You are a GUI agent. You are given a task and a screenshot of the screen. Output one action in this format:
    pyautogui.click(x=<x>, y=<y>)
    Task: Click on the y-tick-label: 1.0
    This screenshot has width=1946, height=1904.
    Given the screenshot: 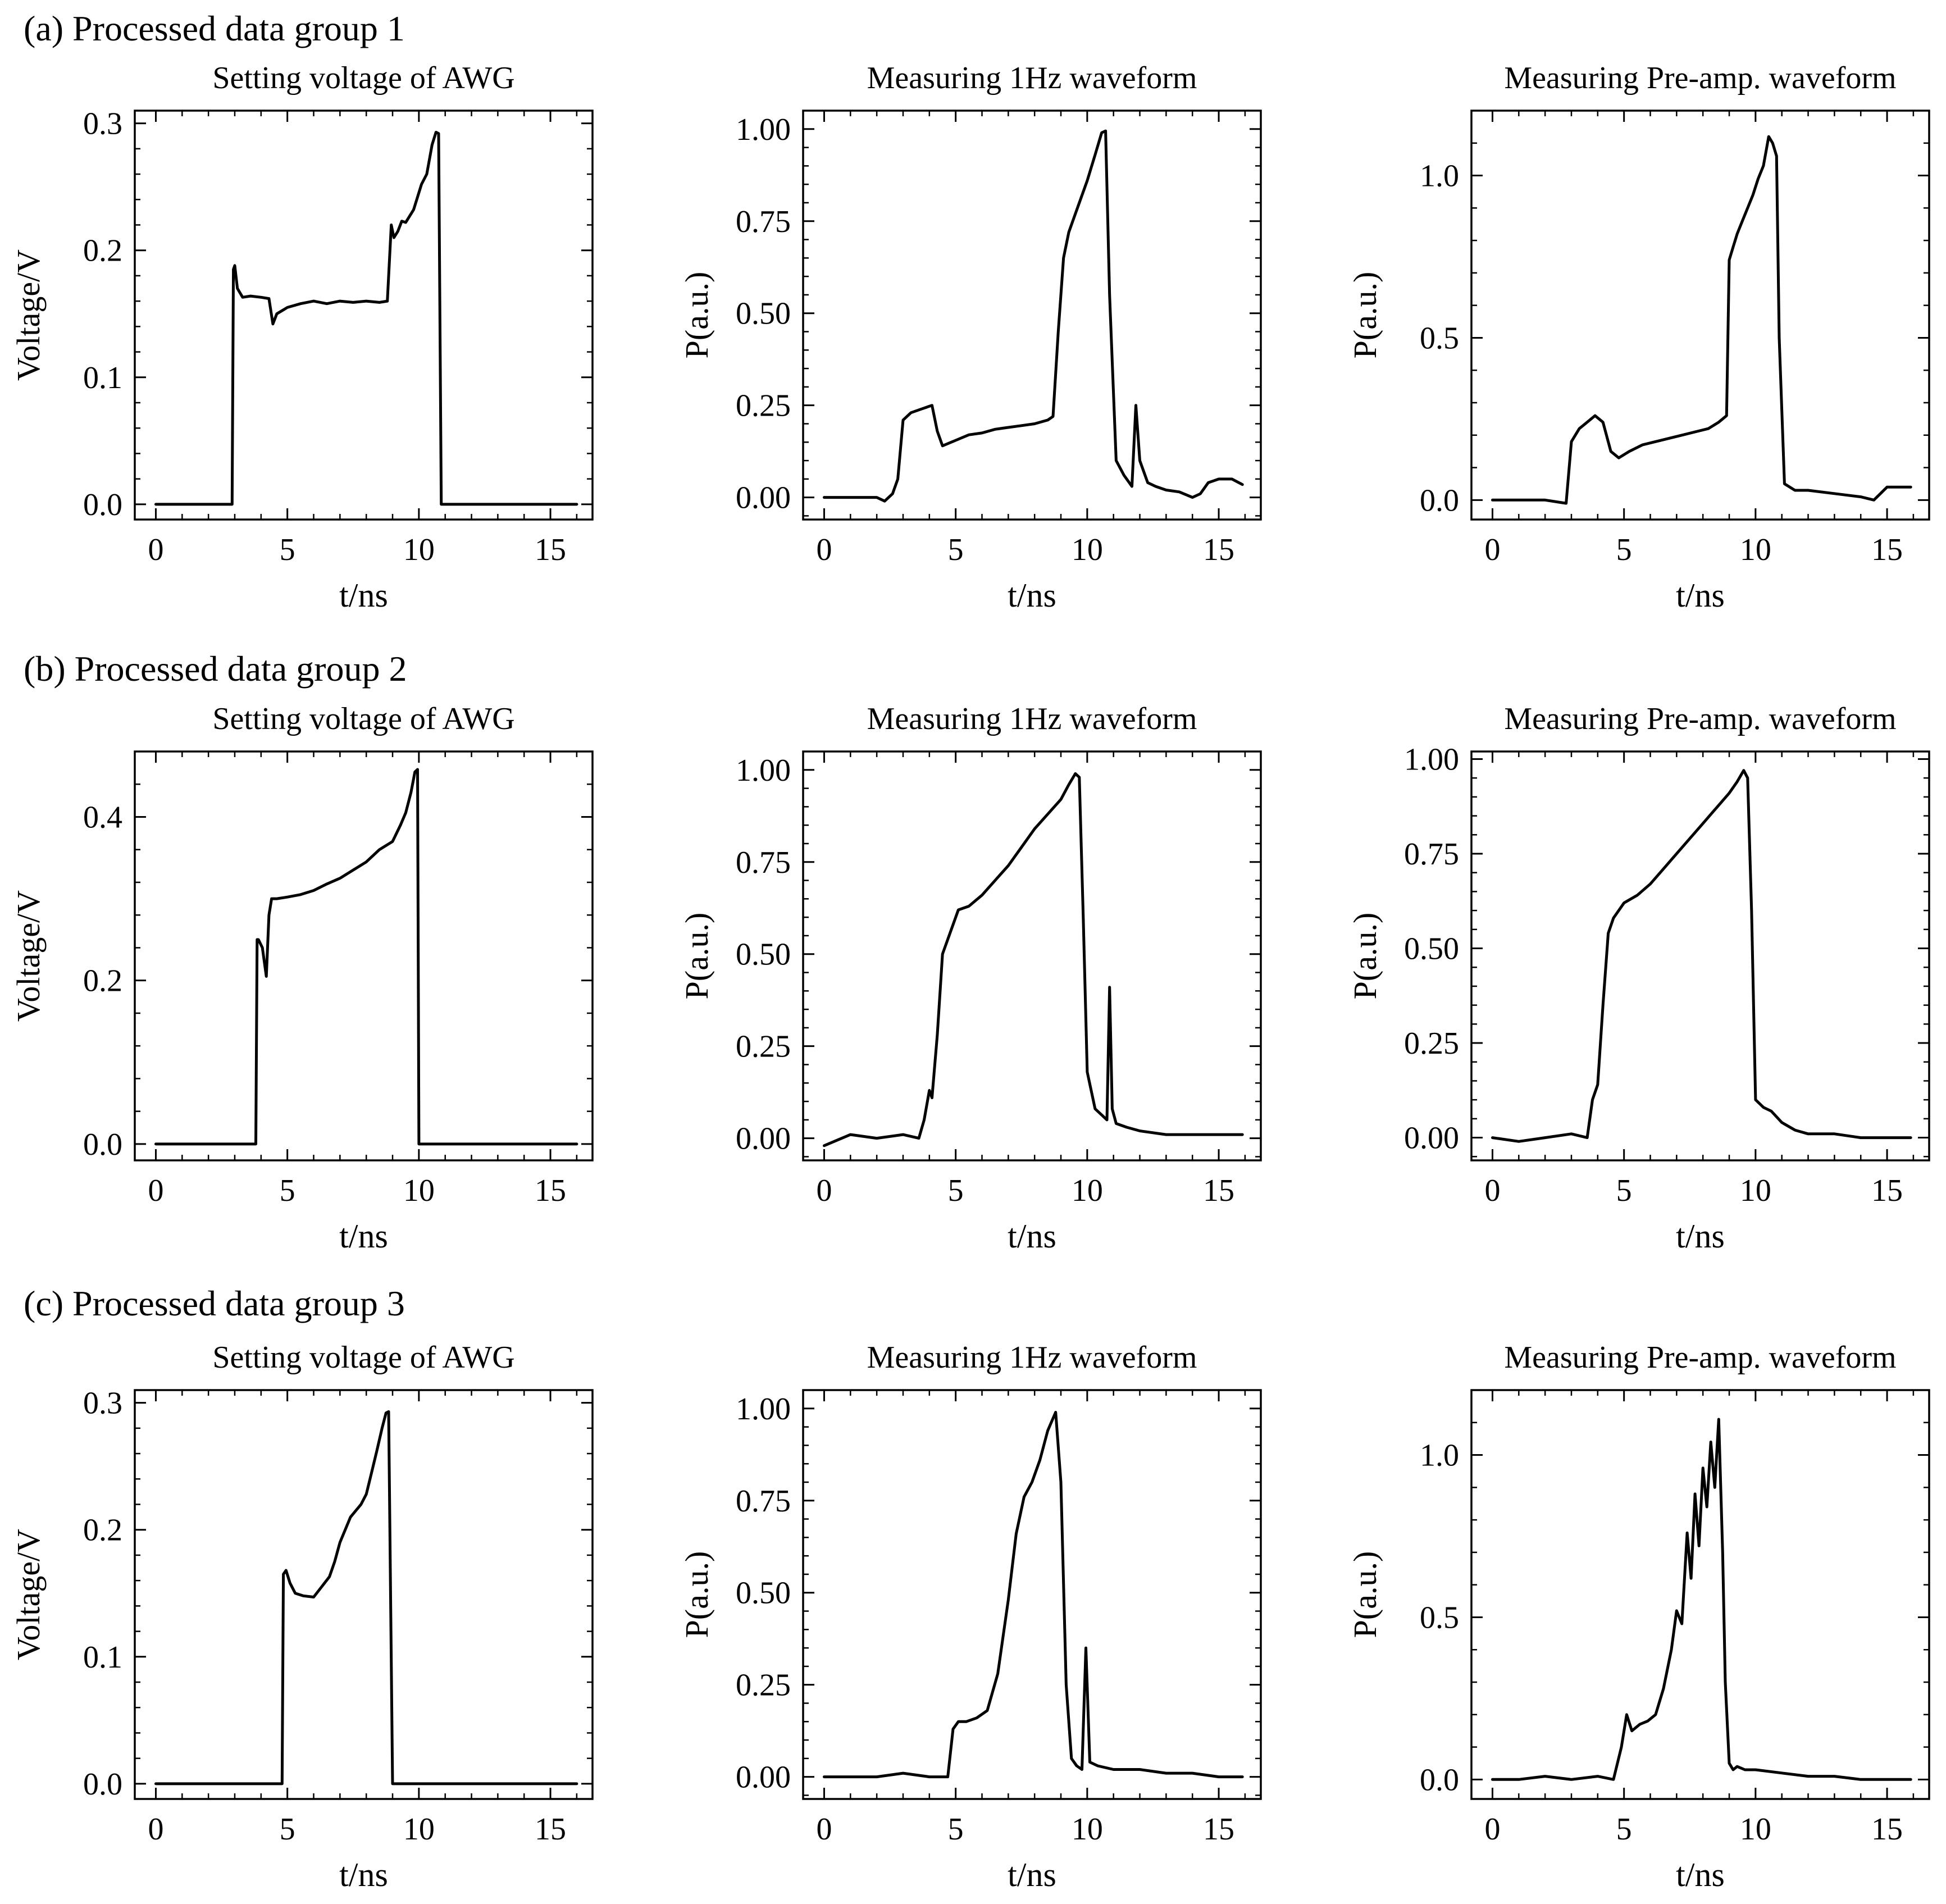 What is the action you would take?
    pyautogui.click(x=1439, y=176)
    